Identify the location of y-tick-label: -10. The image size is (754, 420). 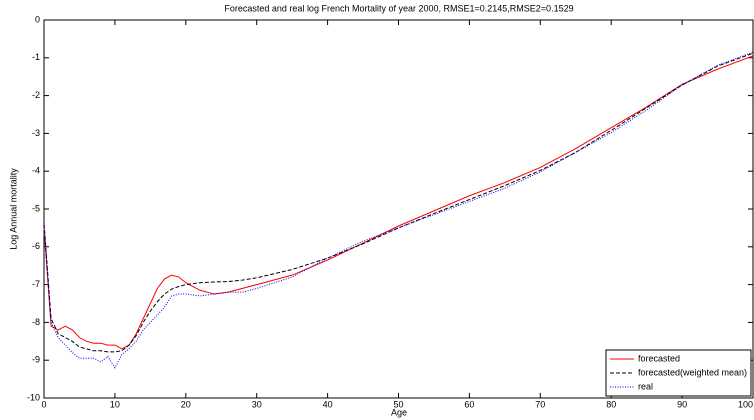
(33, 397).